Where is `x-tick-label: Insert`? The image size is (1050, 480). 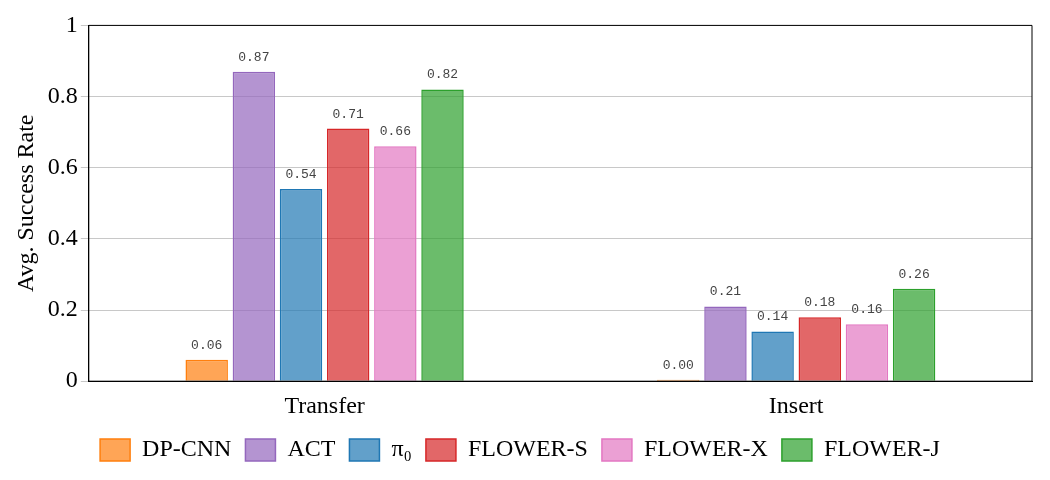 x-tick-label: Insert is located at coordinates (796, 404).